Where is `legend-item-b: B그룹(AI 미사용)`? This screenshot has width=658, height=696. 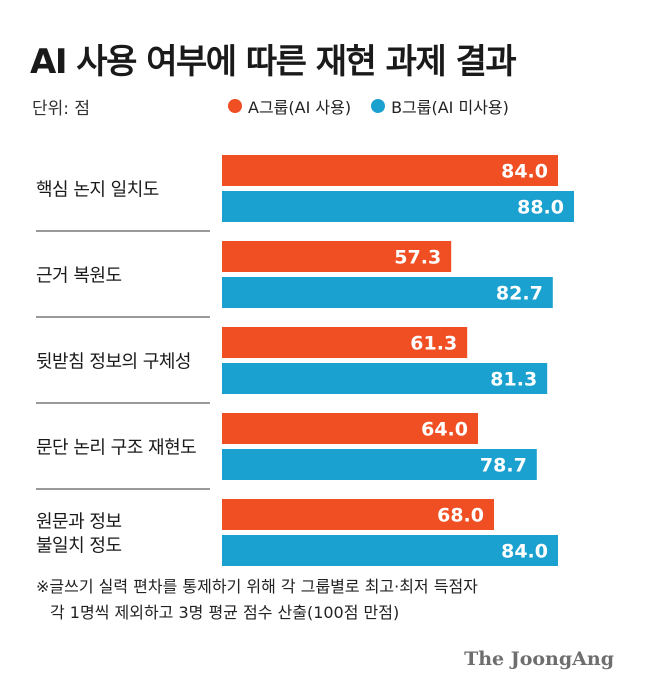
legend-item-b: B그룹(AI 미사용) is located at coordinates (440, 106).